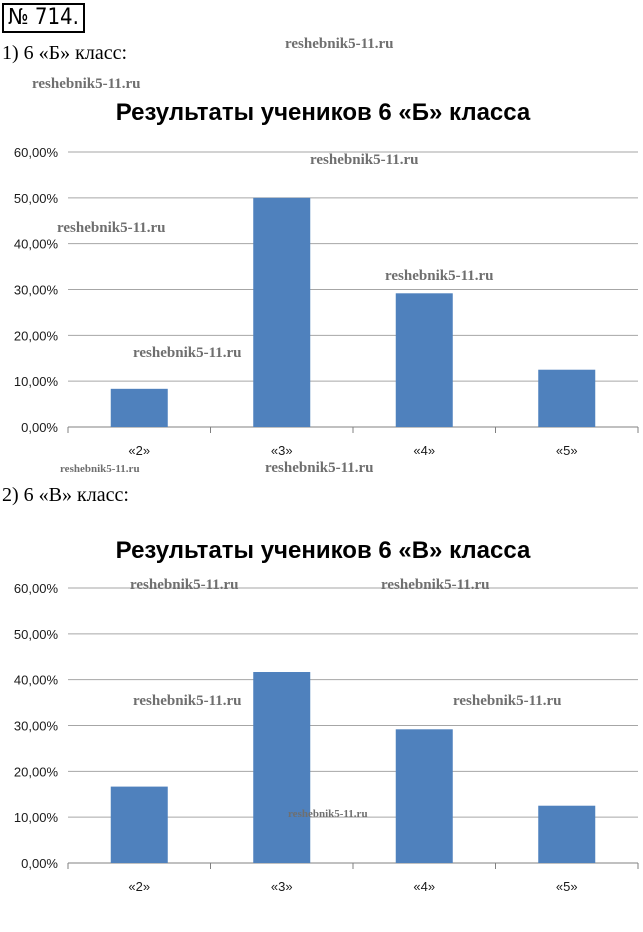 The width and height of the screenshot is (643, 932). Describe the element at coordinates (323, 112) in the screenshot. I see `chart-title: Результаты учеников 6 «Б» класса` at that location.